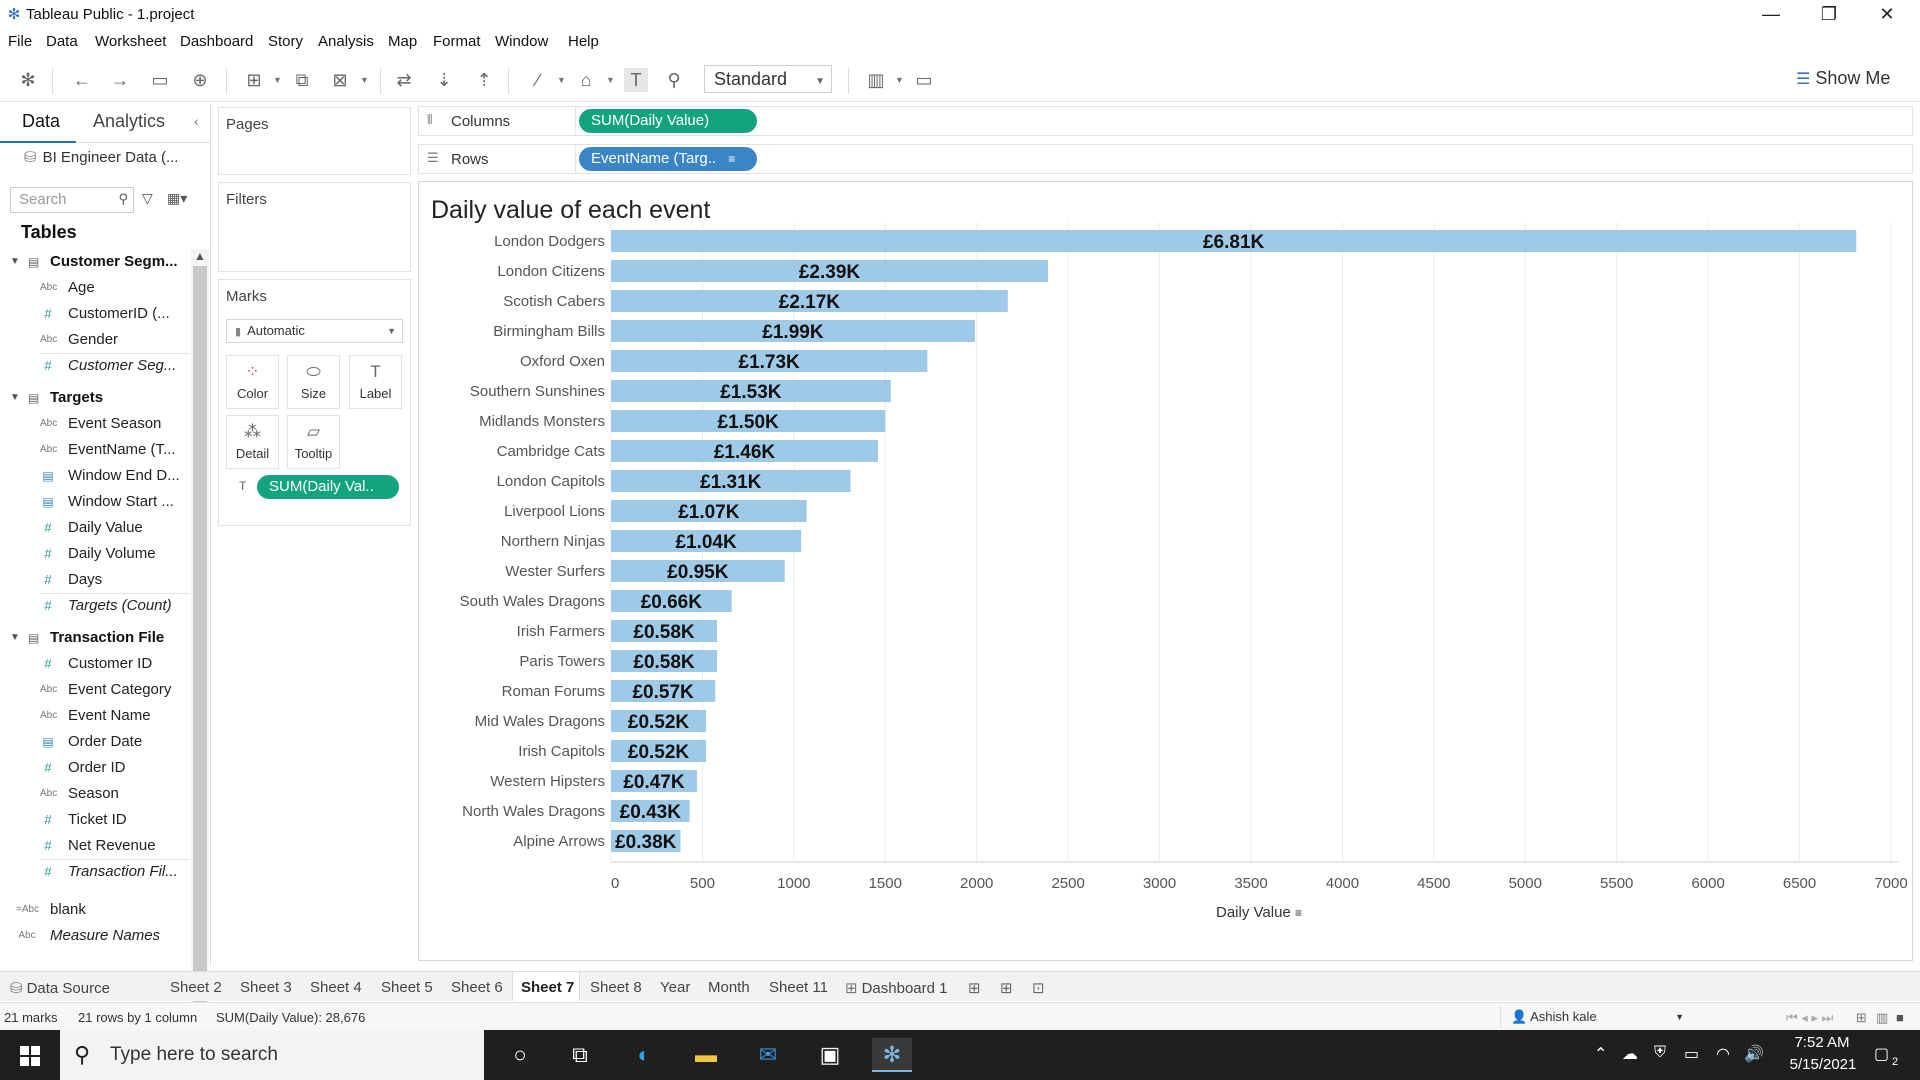 The image size is (1920, 1080). I want to click on detail-button: ⁂ Detail, so click(252, 442).